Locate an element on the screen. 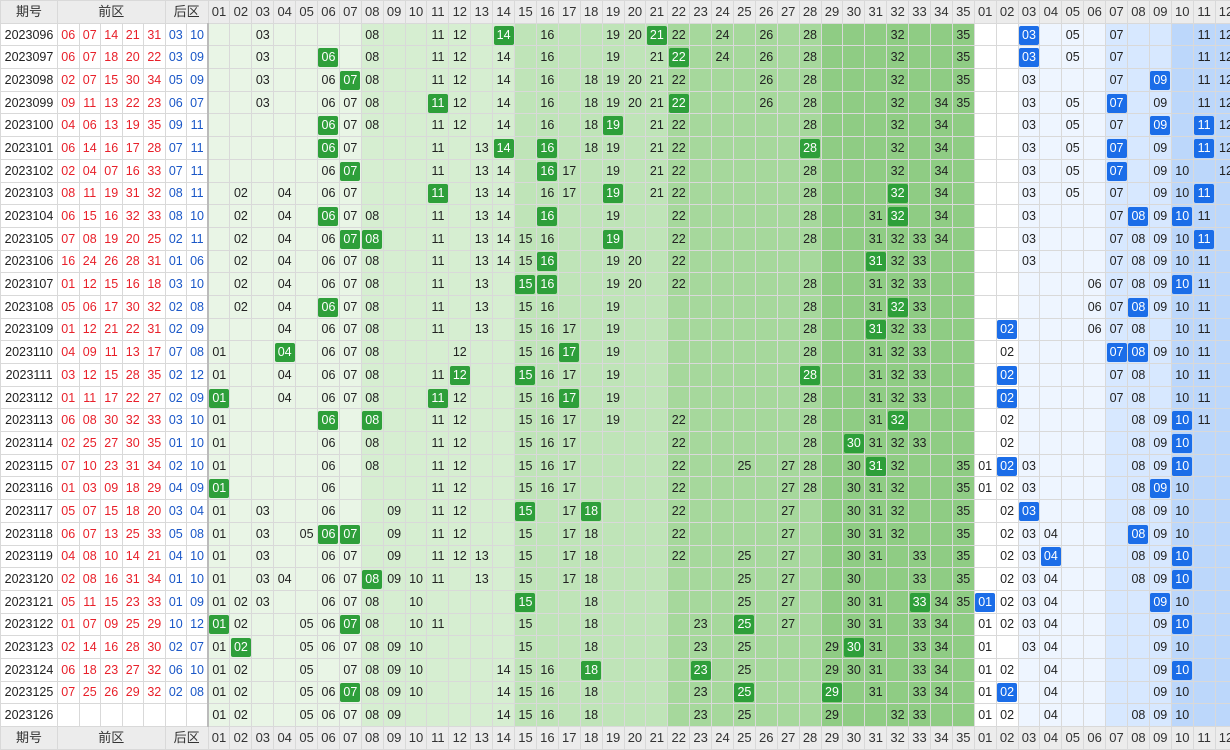 The image size is (1230, 750). front-trend-number: 03 is located at coordinates (263, 57).